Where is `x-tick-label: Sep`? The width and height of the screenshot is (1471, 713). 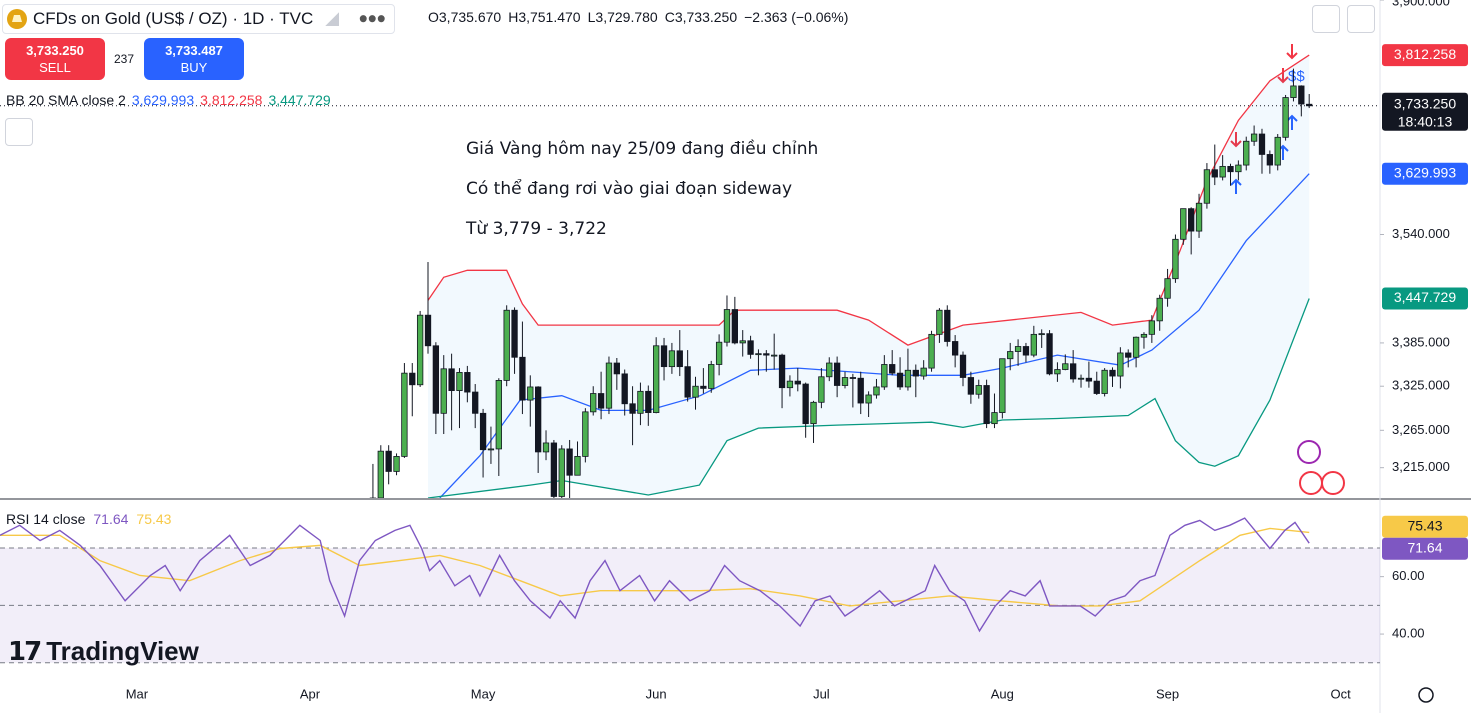 x-tick-label: Sep is located at coordinates (1167, 693).